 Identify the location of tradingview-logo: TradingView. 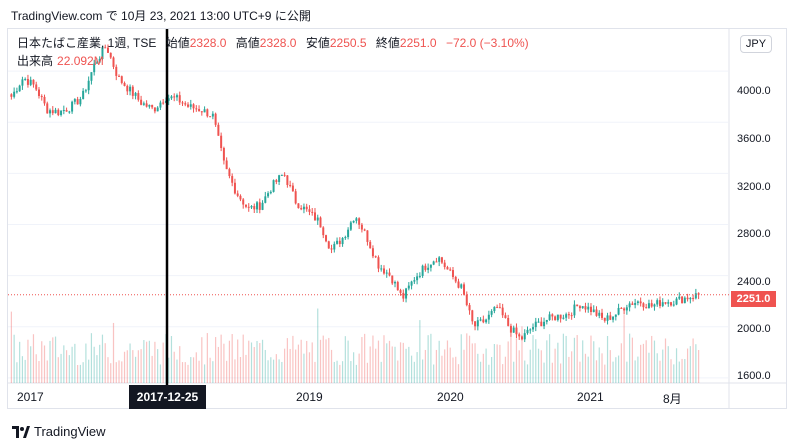
(59, 431).